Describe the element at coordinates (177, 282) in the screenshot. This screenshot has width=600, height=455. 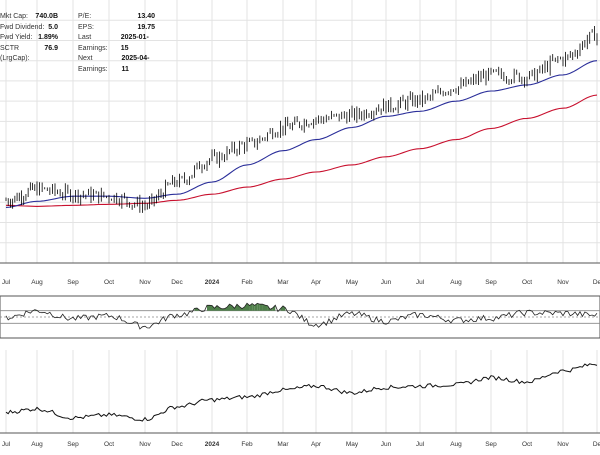
I see `price-x-tick-label: Dec` at that location.